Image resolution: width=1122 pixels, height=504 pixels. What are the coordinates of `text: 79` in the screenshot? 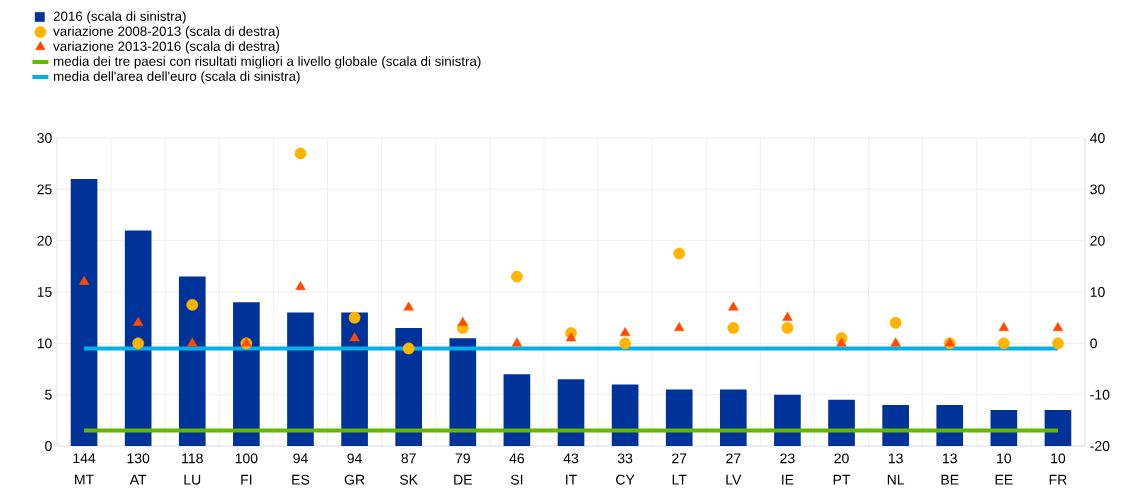 It's located at (462, 458).